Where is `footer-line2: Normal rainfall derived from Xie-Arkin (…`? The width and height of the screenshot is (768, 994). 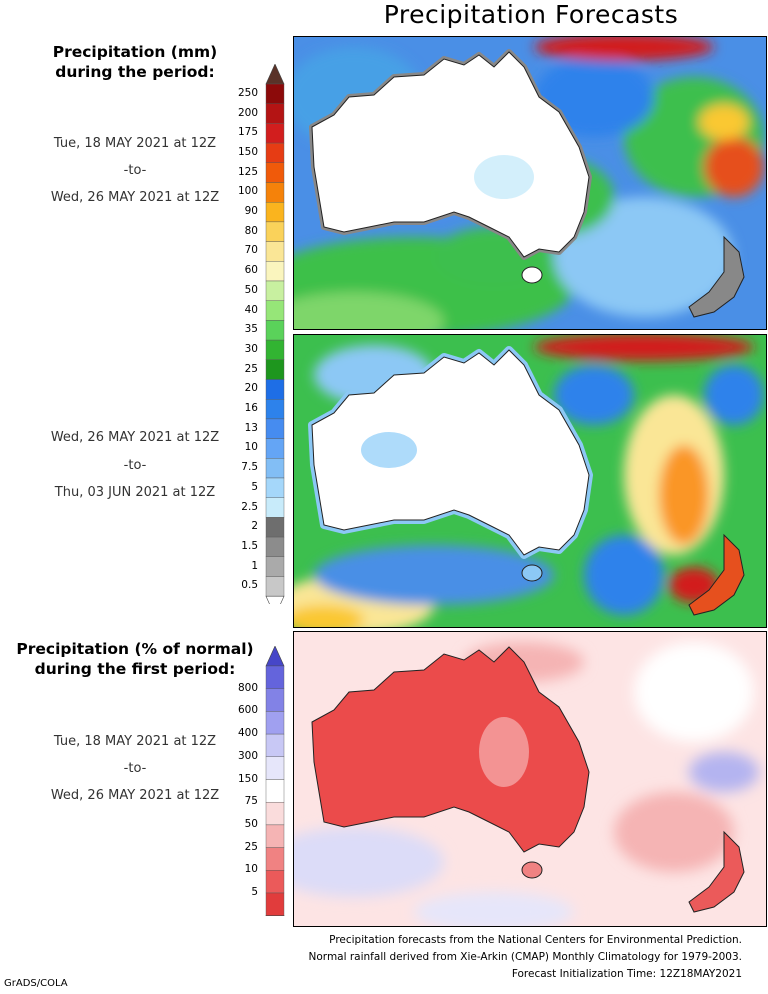
footer-line2: Normal rainfall derived from Xie-Arkin (… is located at coordinates (525, 957).